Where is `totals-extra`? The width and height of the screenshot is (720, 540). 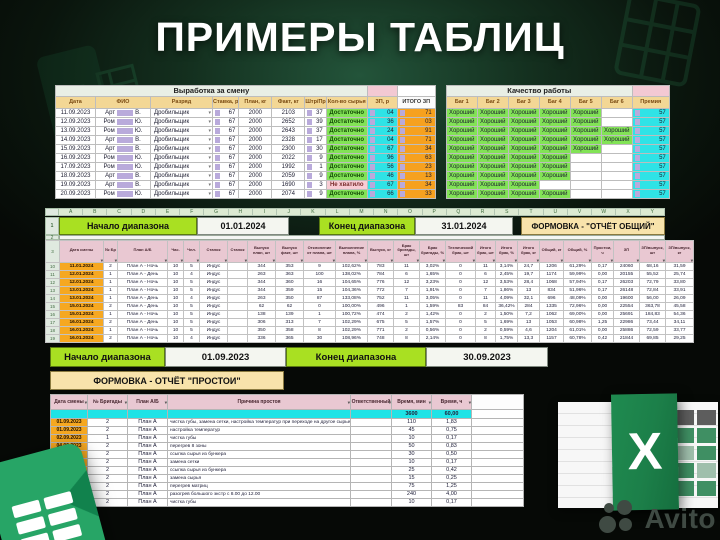
totals-extra is located at coordinates (497, 414).